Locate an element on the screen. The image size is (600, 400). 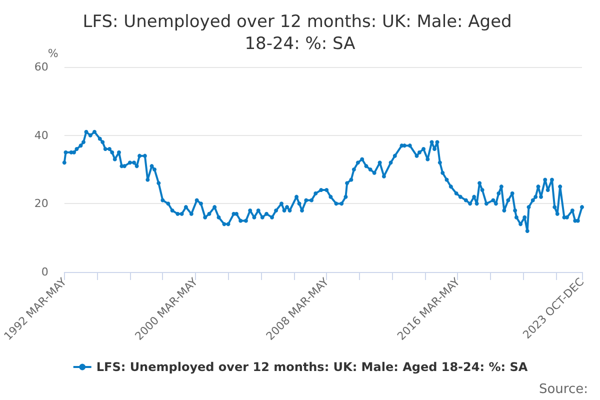
y-axis-title: % is located at coordinates (53, 53).